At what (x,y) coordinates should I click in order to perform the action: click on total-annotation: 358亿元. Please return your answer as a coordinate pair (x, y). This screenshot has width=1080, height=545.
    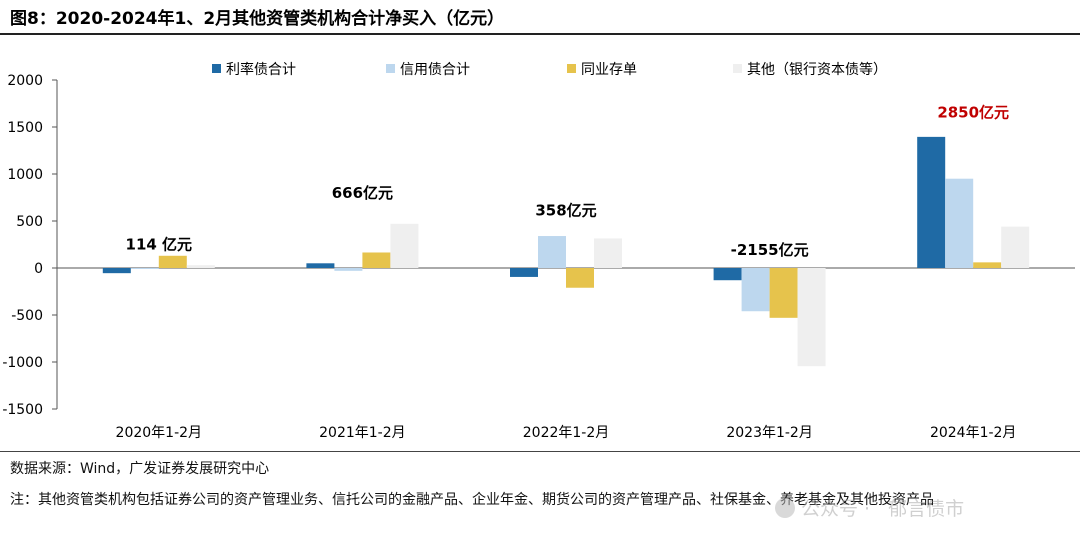
    Looking at the image, I should click on (565, 210).